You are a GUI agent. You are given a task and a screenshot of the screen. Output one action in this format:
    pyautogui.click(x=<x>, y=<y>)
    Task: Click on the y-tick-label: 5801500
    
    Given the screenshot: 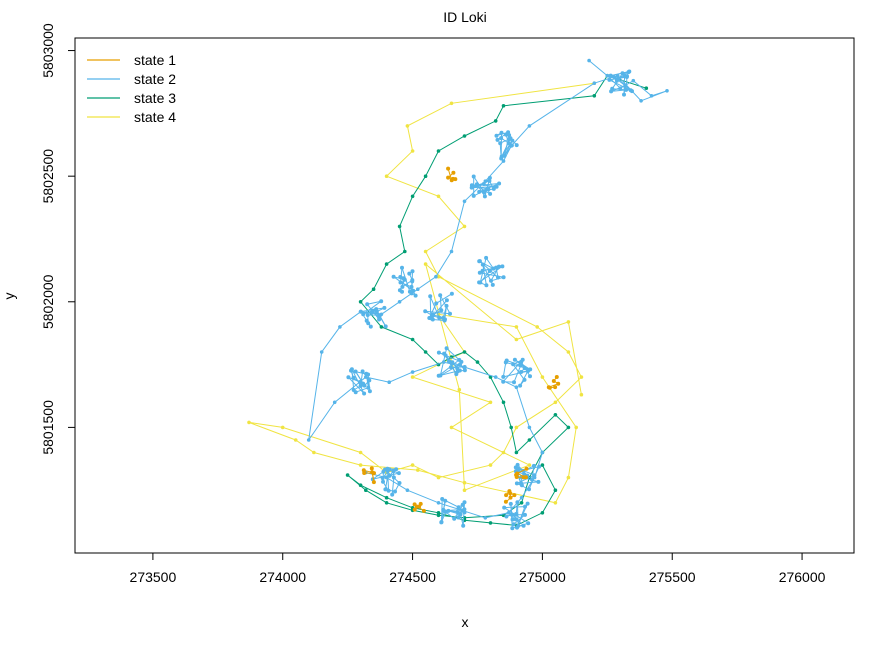 What is the action you would take?
    pyautogui.click(x=48, y=427)
    